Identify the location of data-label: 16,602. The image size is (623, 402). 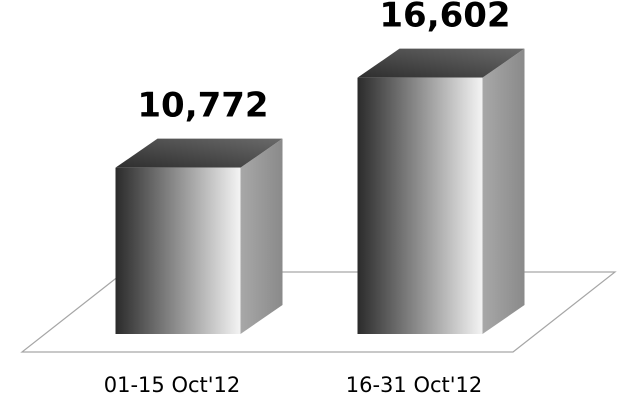
(444, 18).